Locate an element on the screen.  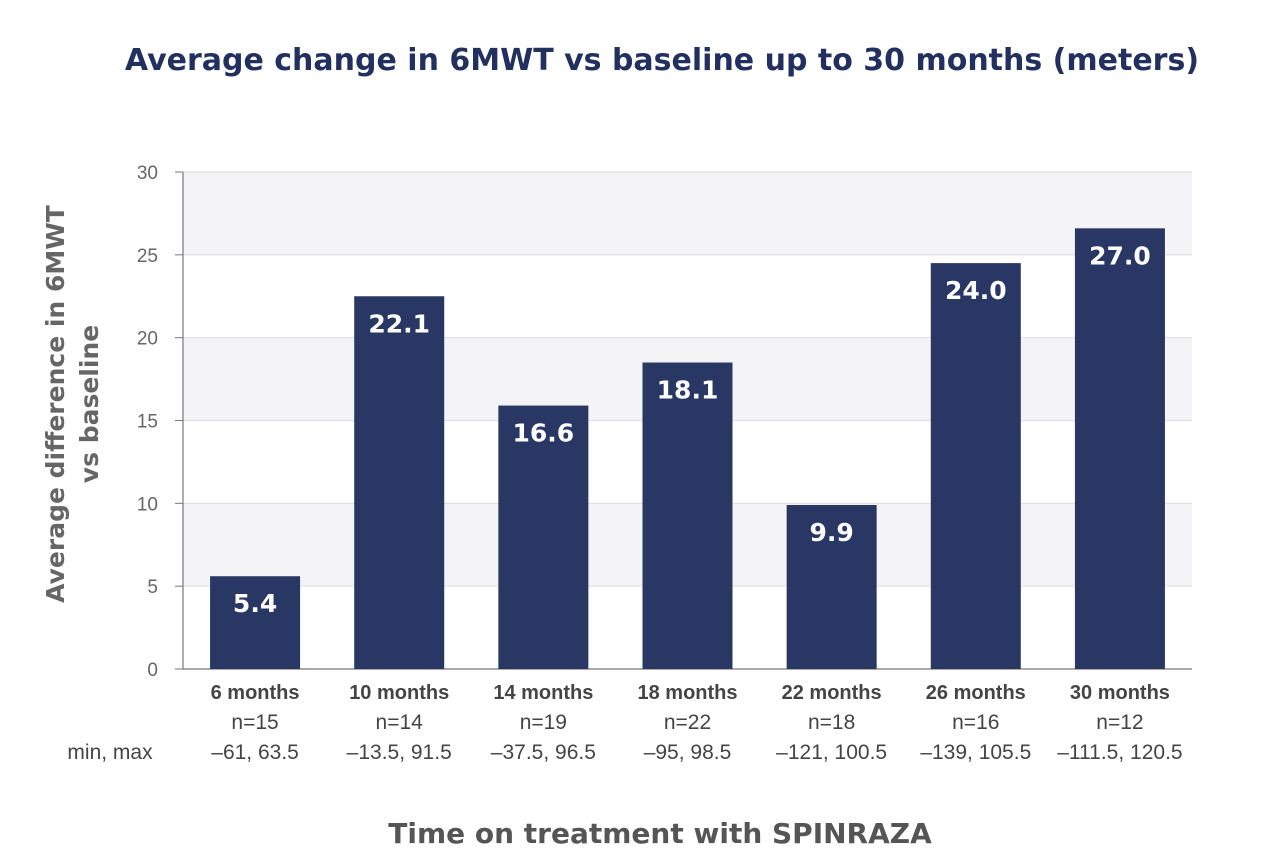
sample-size-label: n=16 is located at coordinates (975, 722).